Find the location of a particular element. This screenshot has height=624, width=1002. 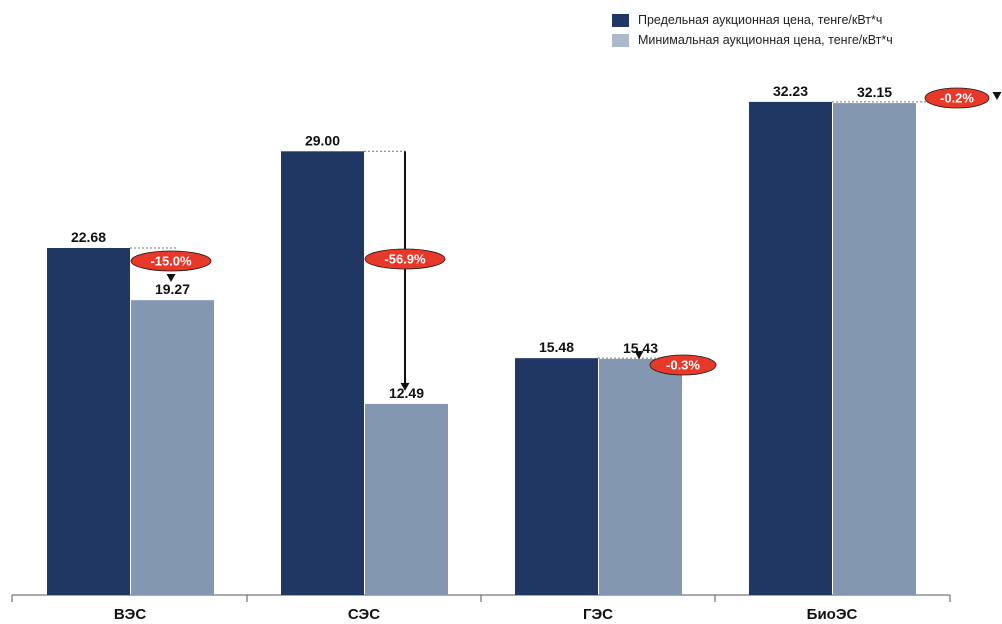

change-label-1: -56.9% is located at coordinates (405, 259).